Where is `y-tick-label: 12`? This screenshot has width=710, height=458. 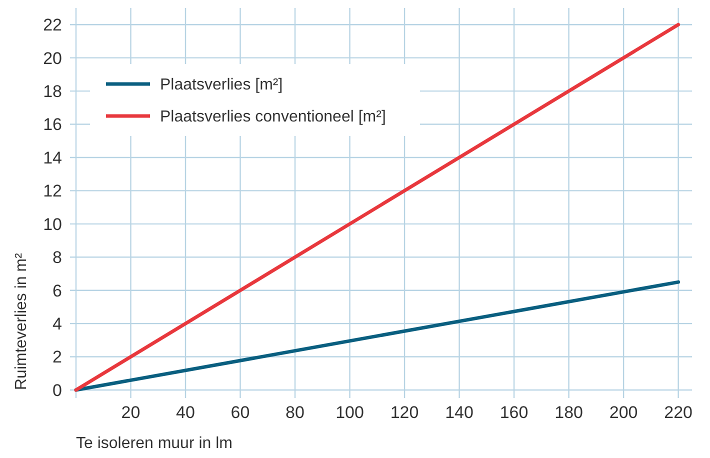 y-tick-label: 12 is located at coordinates (52, 191).